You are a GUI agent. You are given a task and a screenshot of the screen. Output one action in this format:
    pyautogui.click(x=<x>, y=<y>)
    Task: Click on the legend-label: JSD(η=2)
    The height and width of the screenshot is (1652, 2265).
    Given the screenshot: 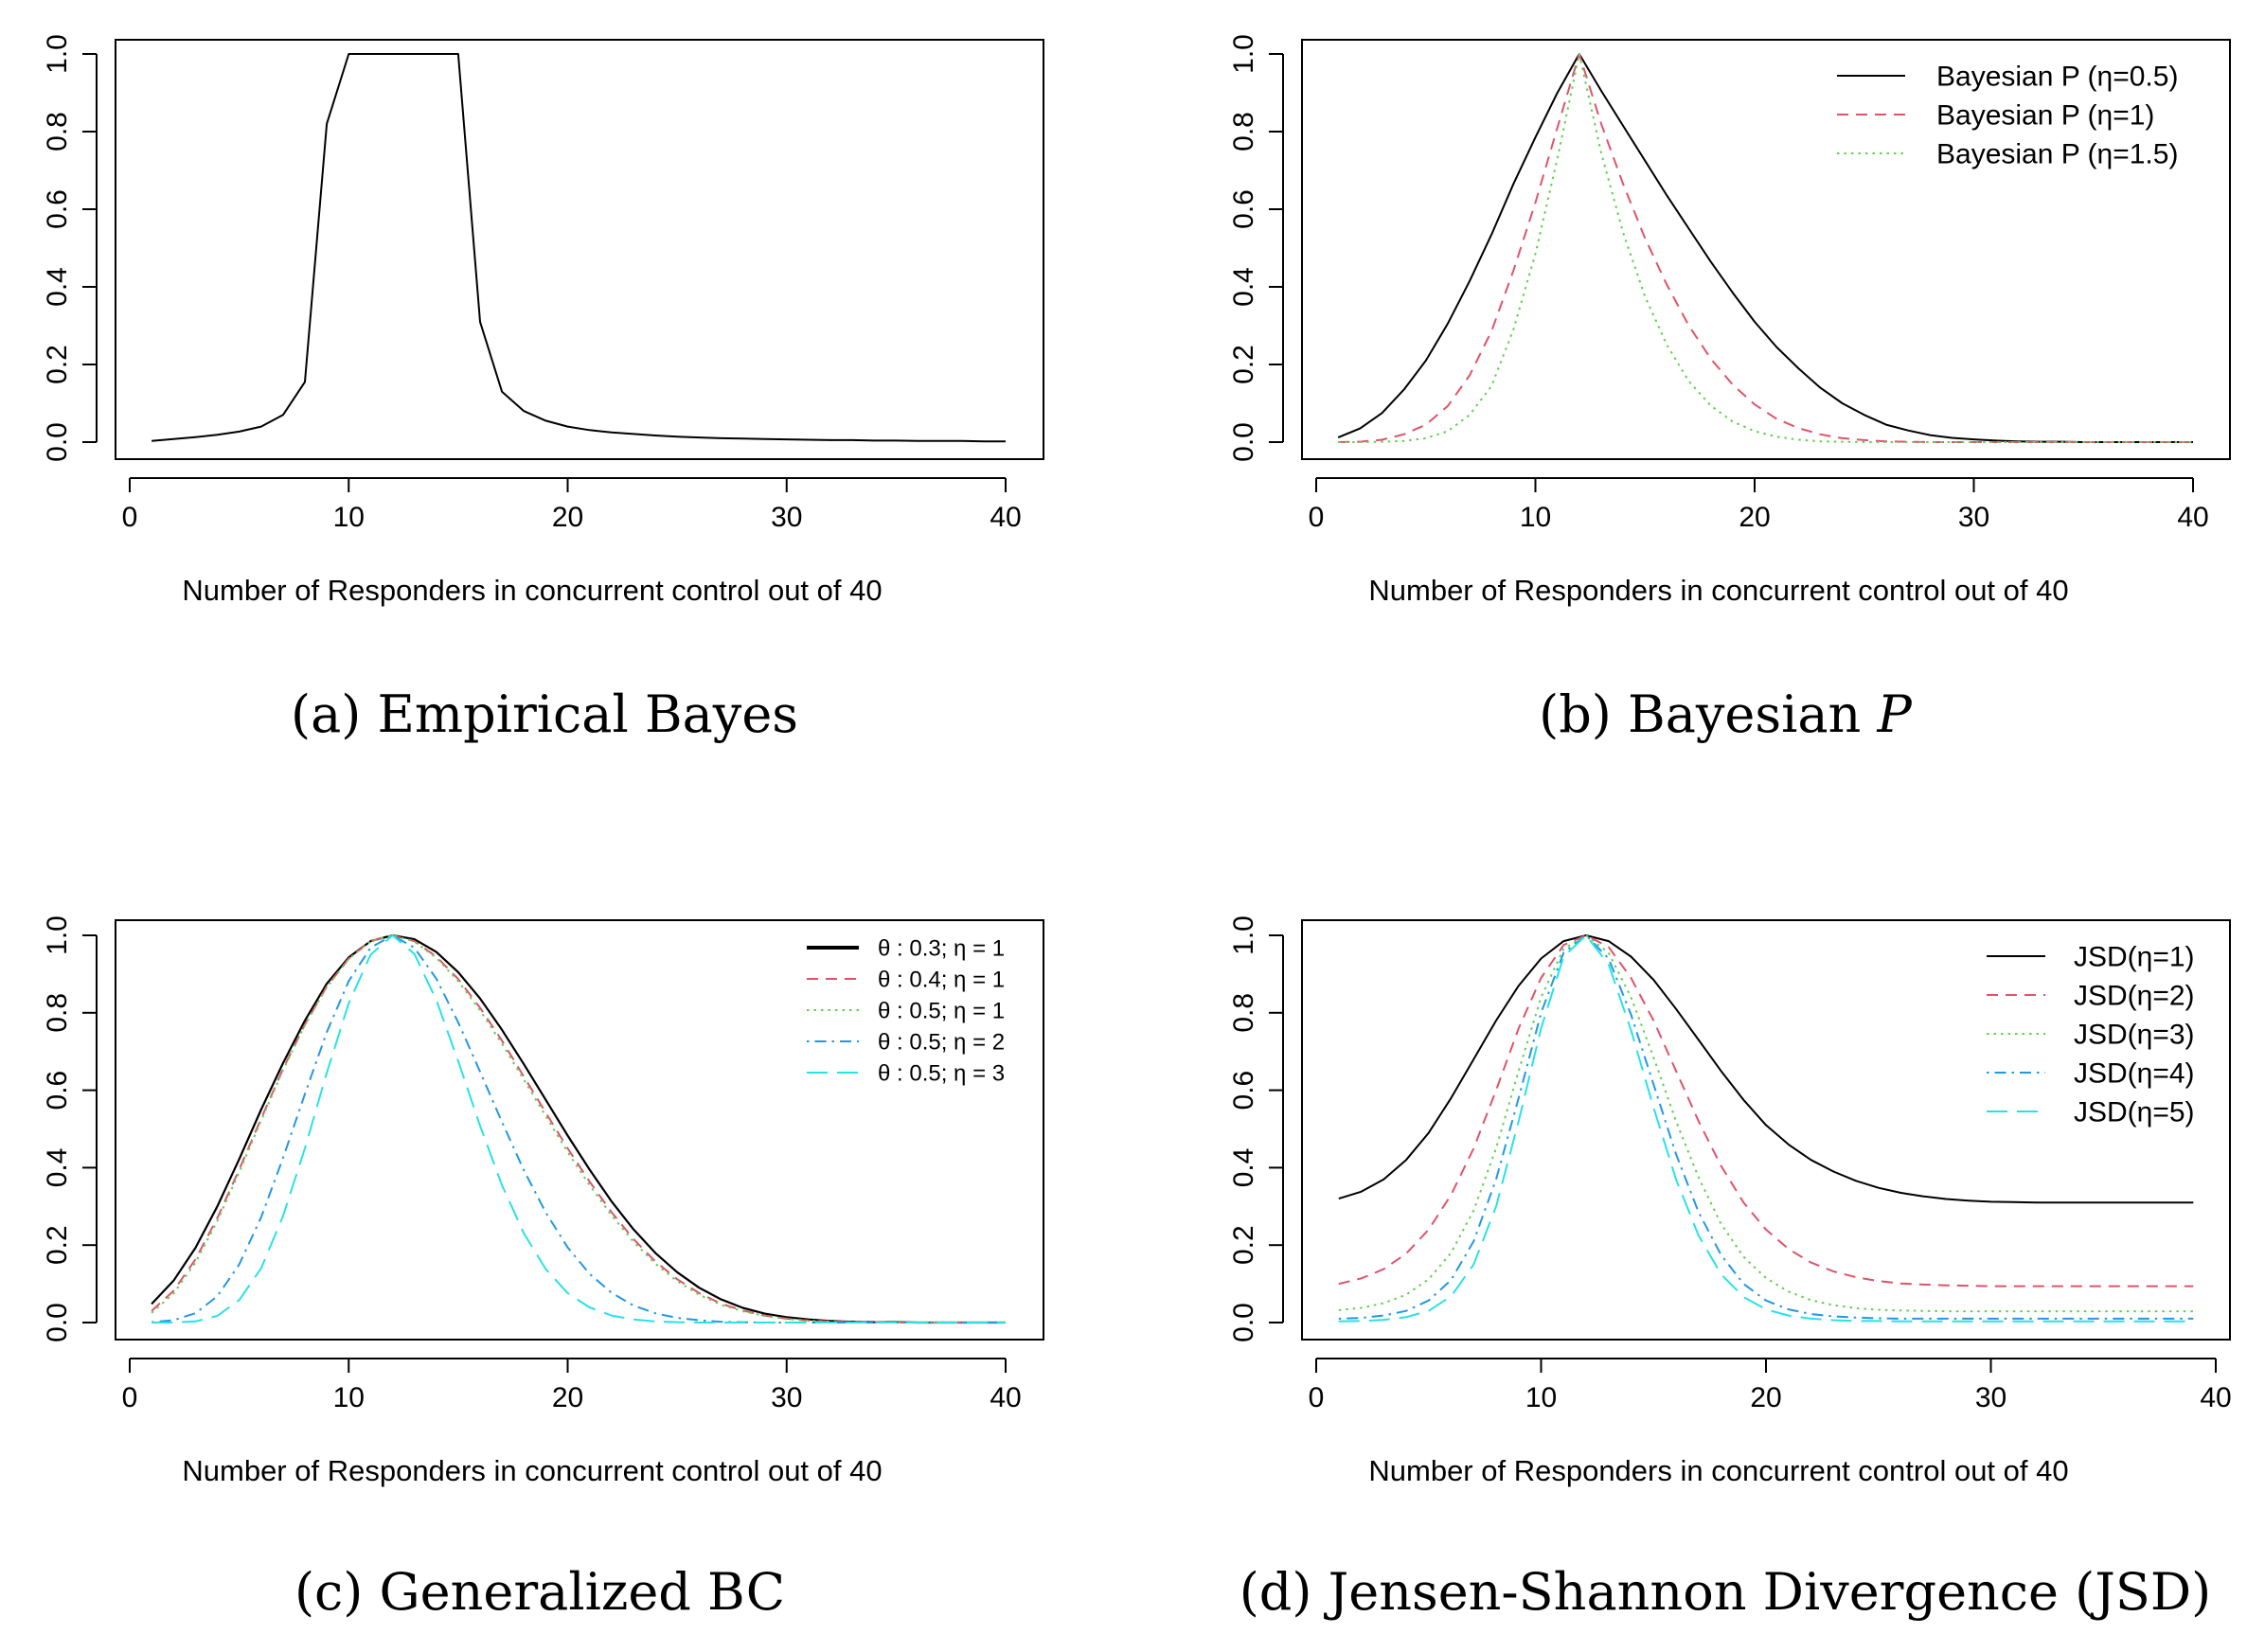 What is the action you would take?
    pyautogui.click(x=2134, y=996)
    